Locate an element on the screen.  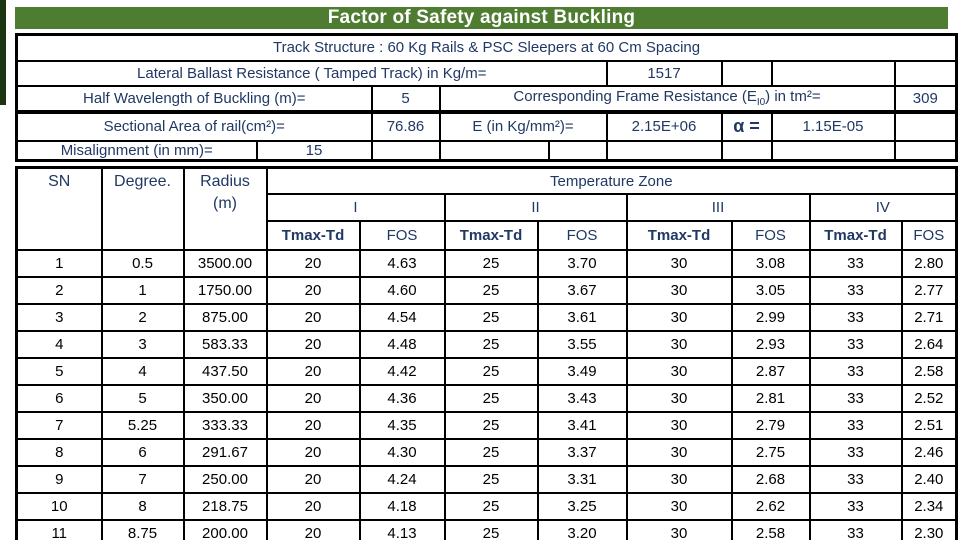
data-cell: 3.20 is located at coordinates (582, 529).